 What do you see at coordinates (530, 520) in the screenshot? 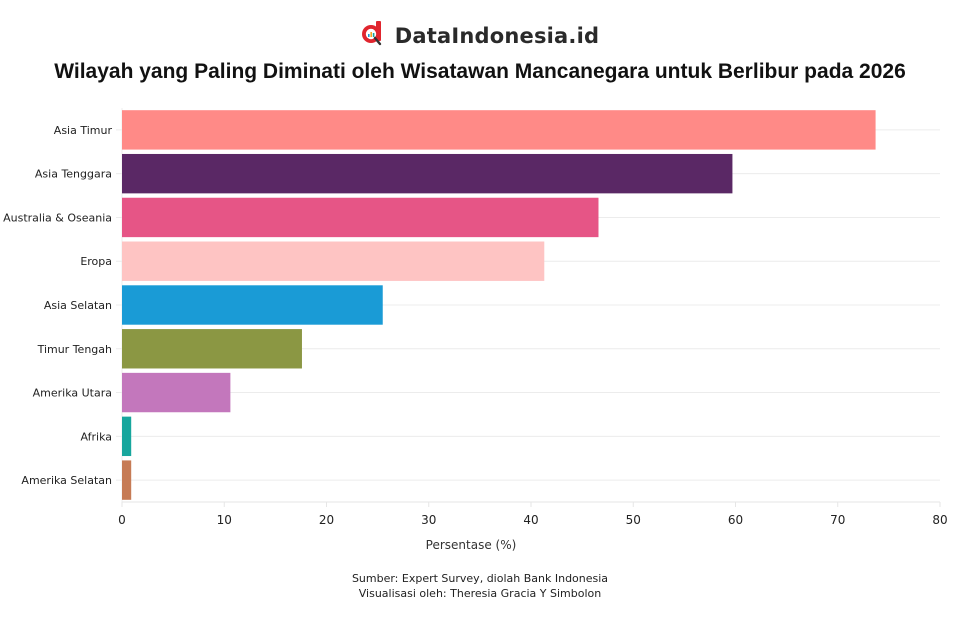
I see `x-tick-label: 40` at bounding box center [530, 520].